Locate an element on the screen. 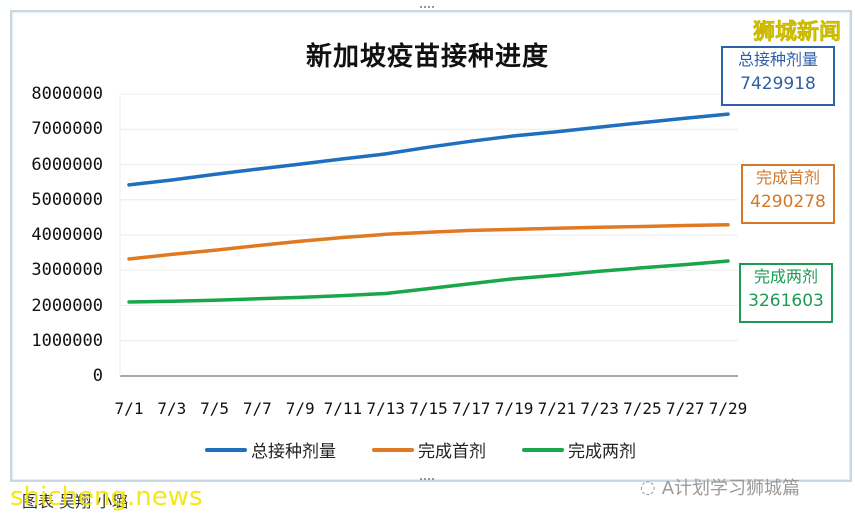  legend-item-total: 总接种剂量 is located at coordinates (270, 449).